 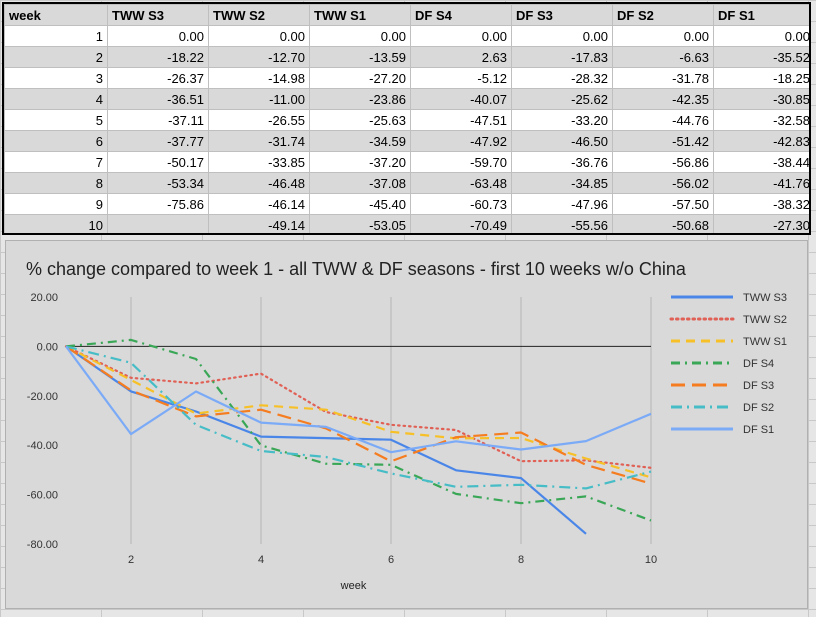 I want to click on value-cell: -57.50, so click(x=663, y=204).